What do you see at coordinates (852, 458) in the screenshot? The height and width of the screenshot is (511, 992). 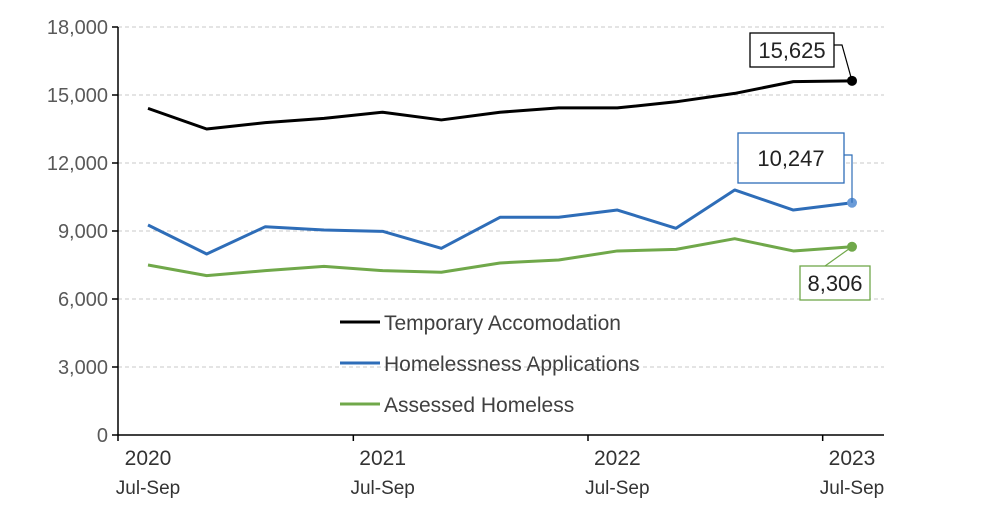 I see `x-tick-year: 2023` at bounding box center [852, 458].